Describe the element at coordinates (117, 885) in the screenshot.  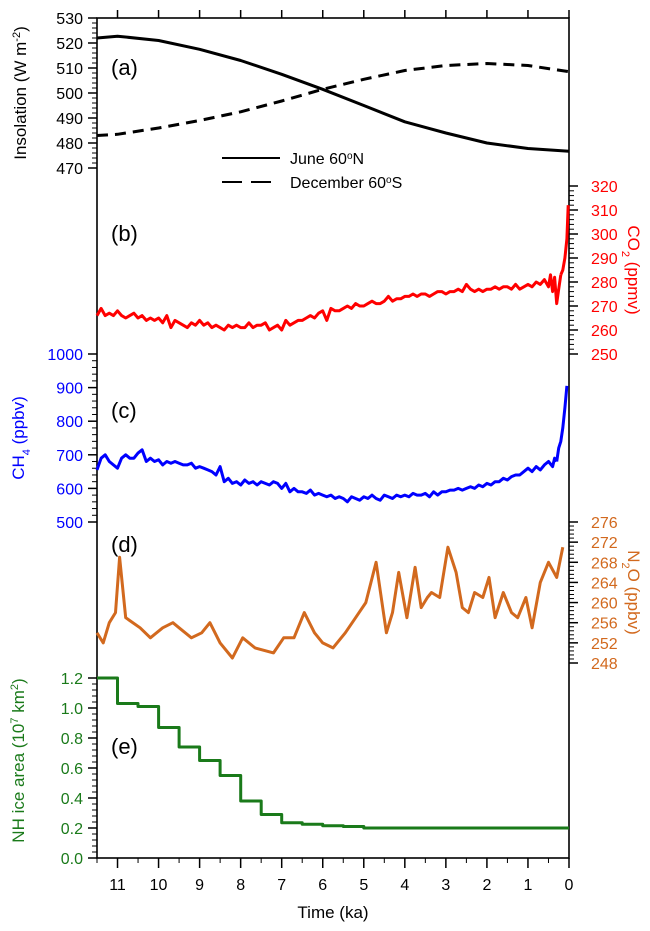
I see `x-tick-label: 11` at that location.